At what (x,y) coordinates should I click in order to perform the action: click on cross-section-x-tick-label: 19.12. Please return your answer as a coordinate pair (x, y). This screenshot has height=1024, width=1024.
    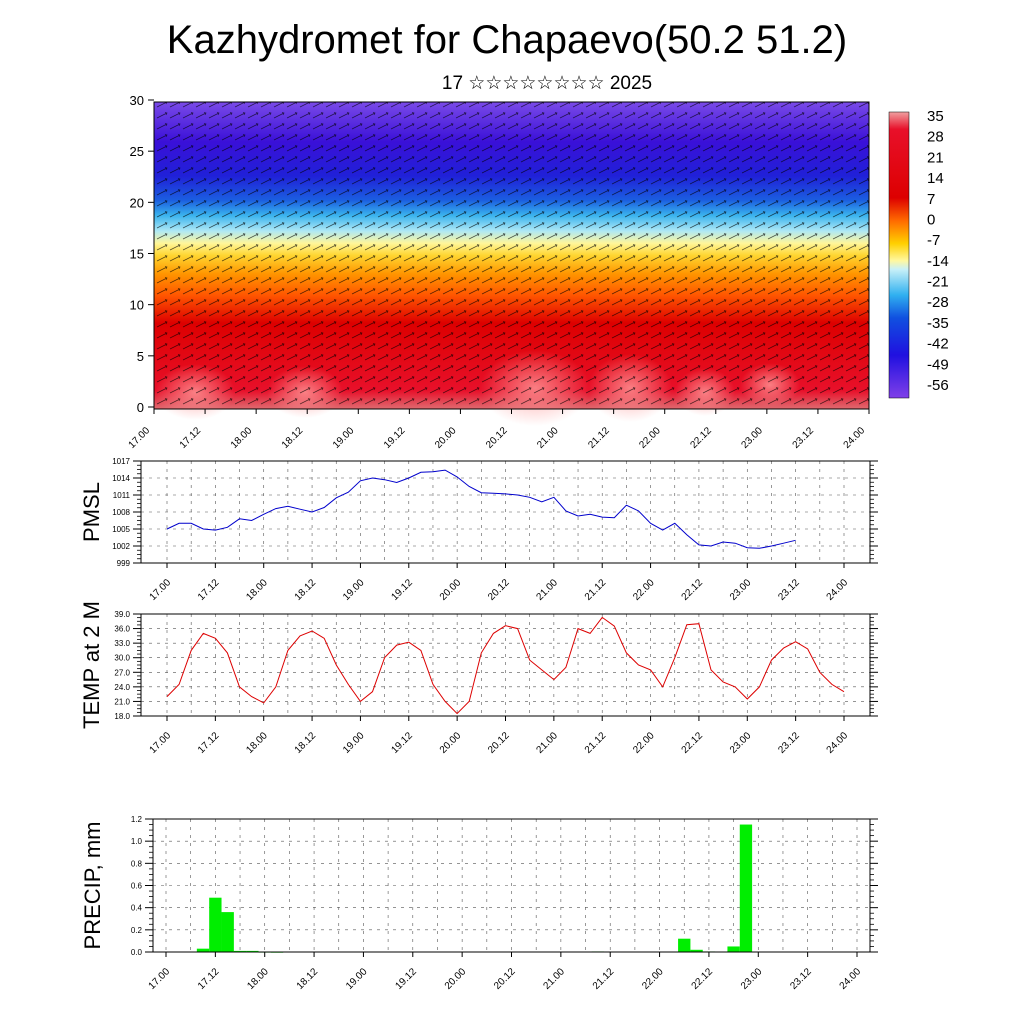
    Looking at the image, I should click on (395, 438).